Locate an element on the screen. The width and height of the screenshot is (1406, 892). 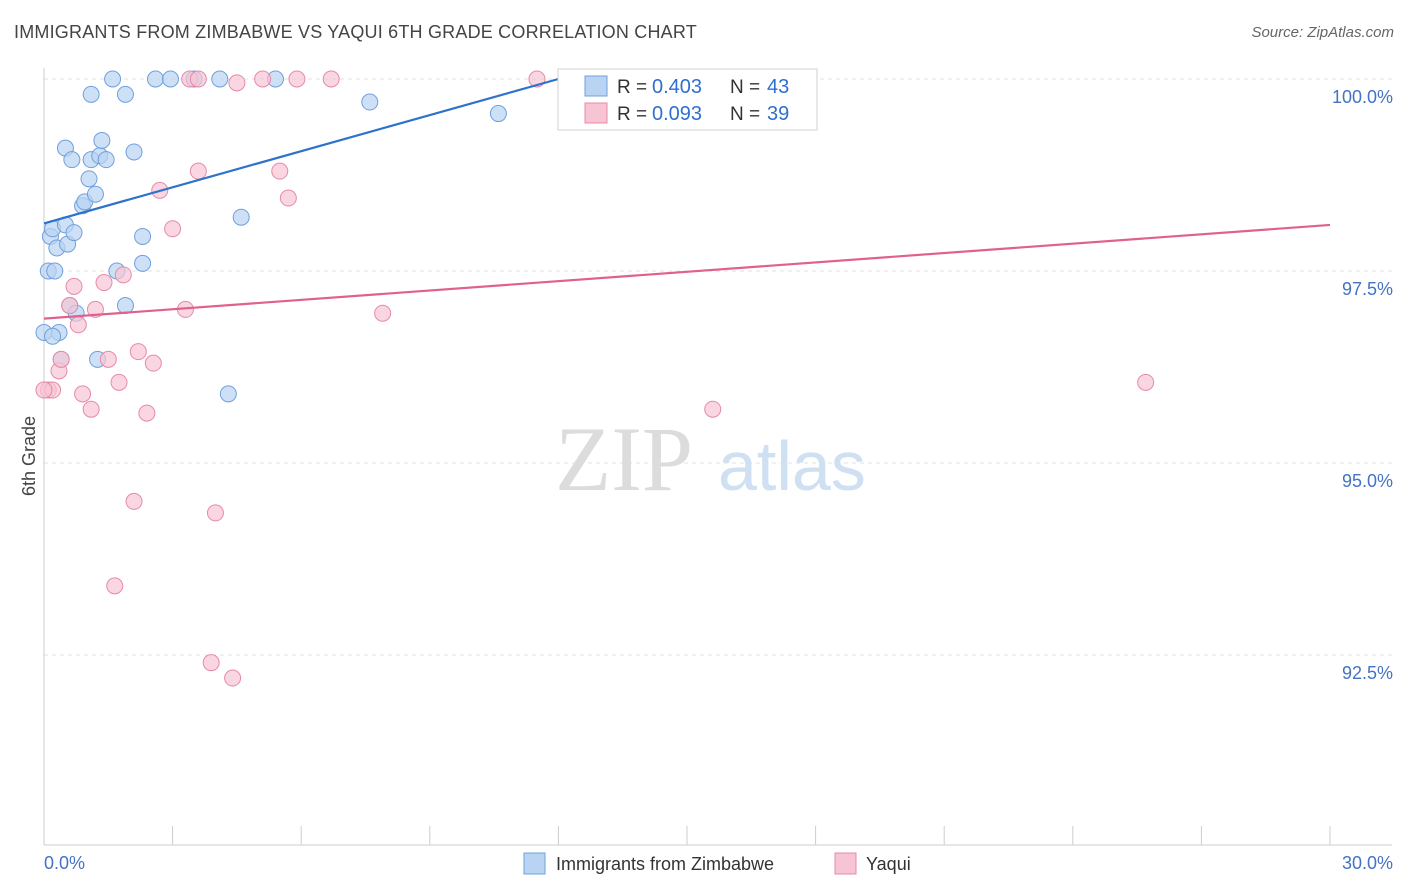
bottom-legend-swatch-zimbabwe is located at coordinates (534, 863).